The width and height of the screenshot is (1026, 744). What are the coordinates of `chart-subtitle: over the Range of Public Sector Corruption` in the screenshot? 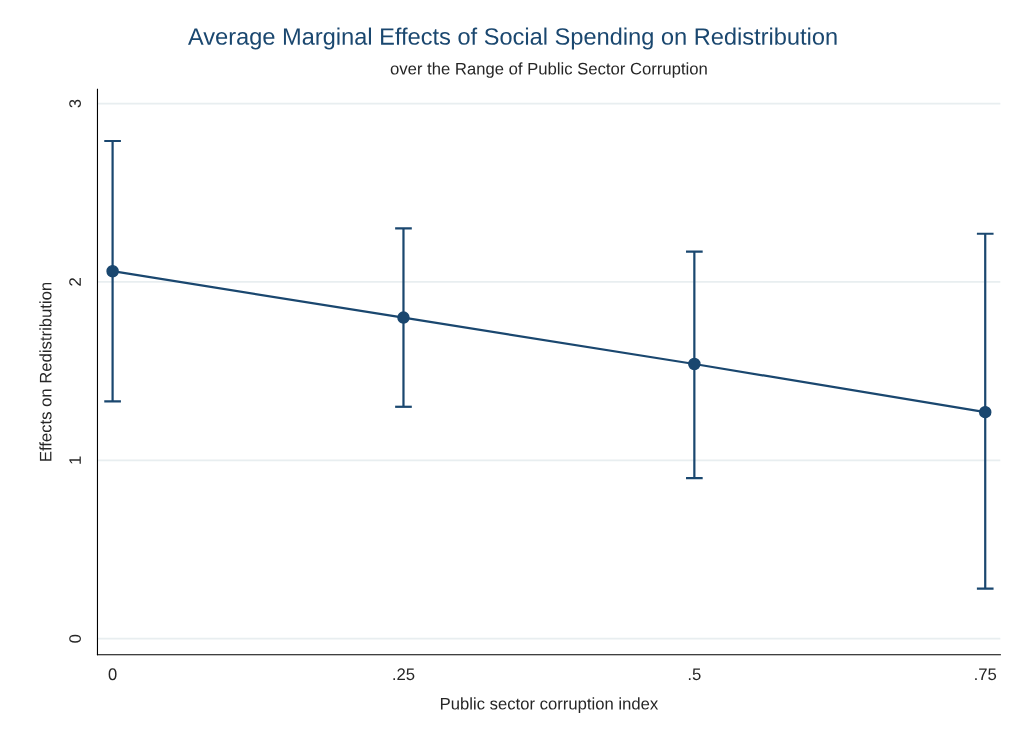 It's located at (548, 70).